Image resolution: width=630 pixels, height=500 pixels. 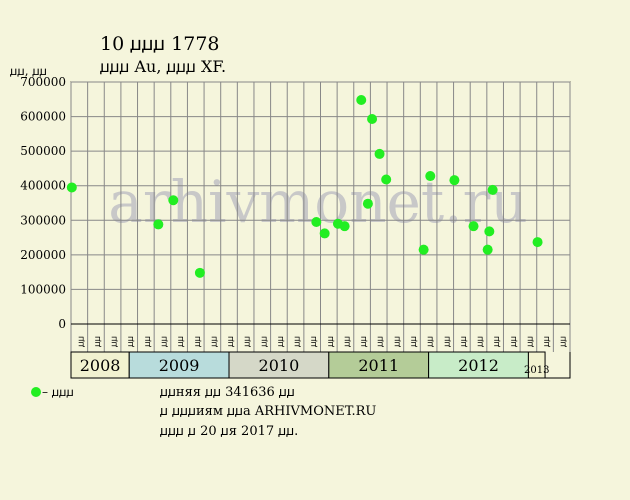 What do you see at coordinates (229, 431) in the screenshot?
I see `footer-line-3: ꙡꙡꙡ ꙡ 20 ꙡя 2017 ꙡꙡ.` at bounding box center [229, 431].